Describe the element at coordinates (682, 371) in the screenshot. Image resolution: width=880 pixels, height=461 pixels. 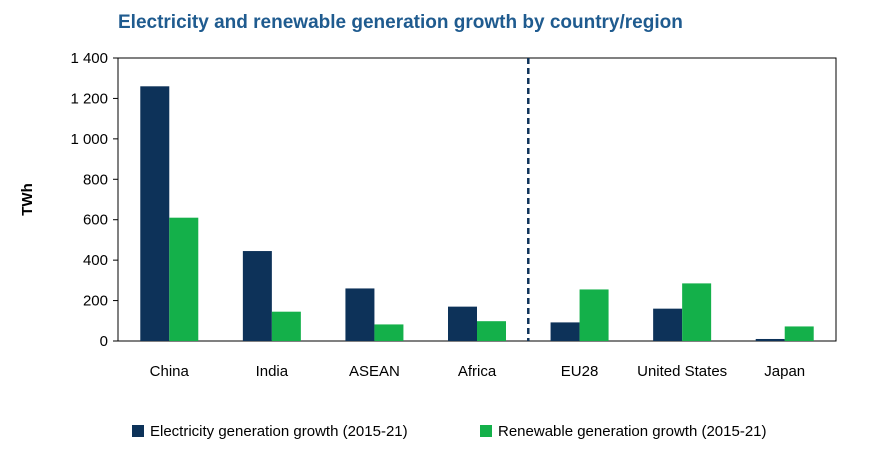
I see `category-label: United States` at that location.